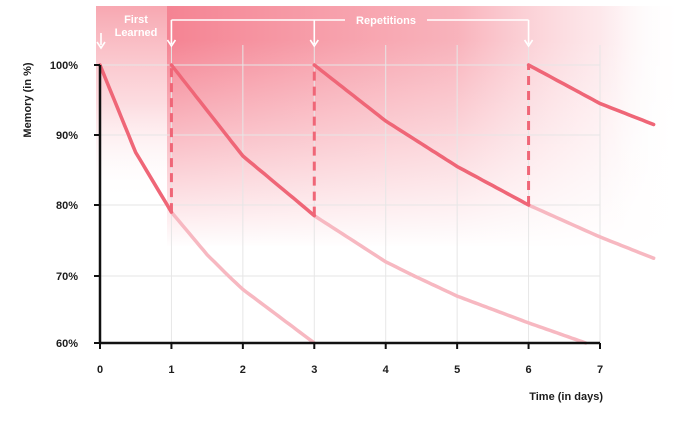 This screenshot has height=423, width=695. What do you see at coordinates (100, 370) in the screenshot?
I see `x-tick-label-0: 0` at bounding box center [100, 370].